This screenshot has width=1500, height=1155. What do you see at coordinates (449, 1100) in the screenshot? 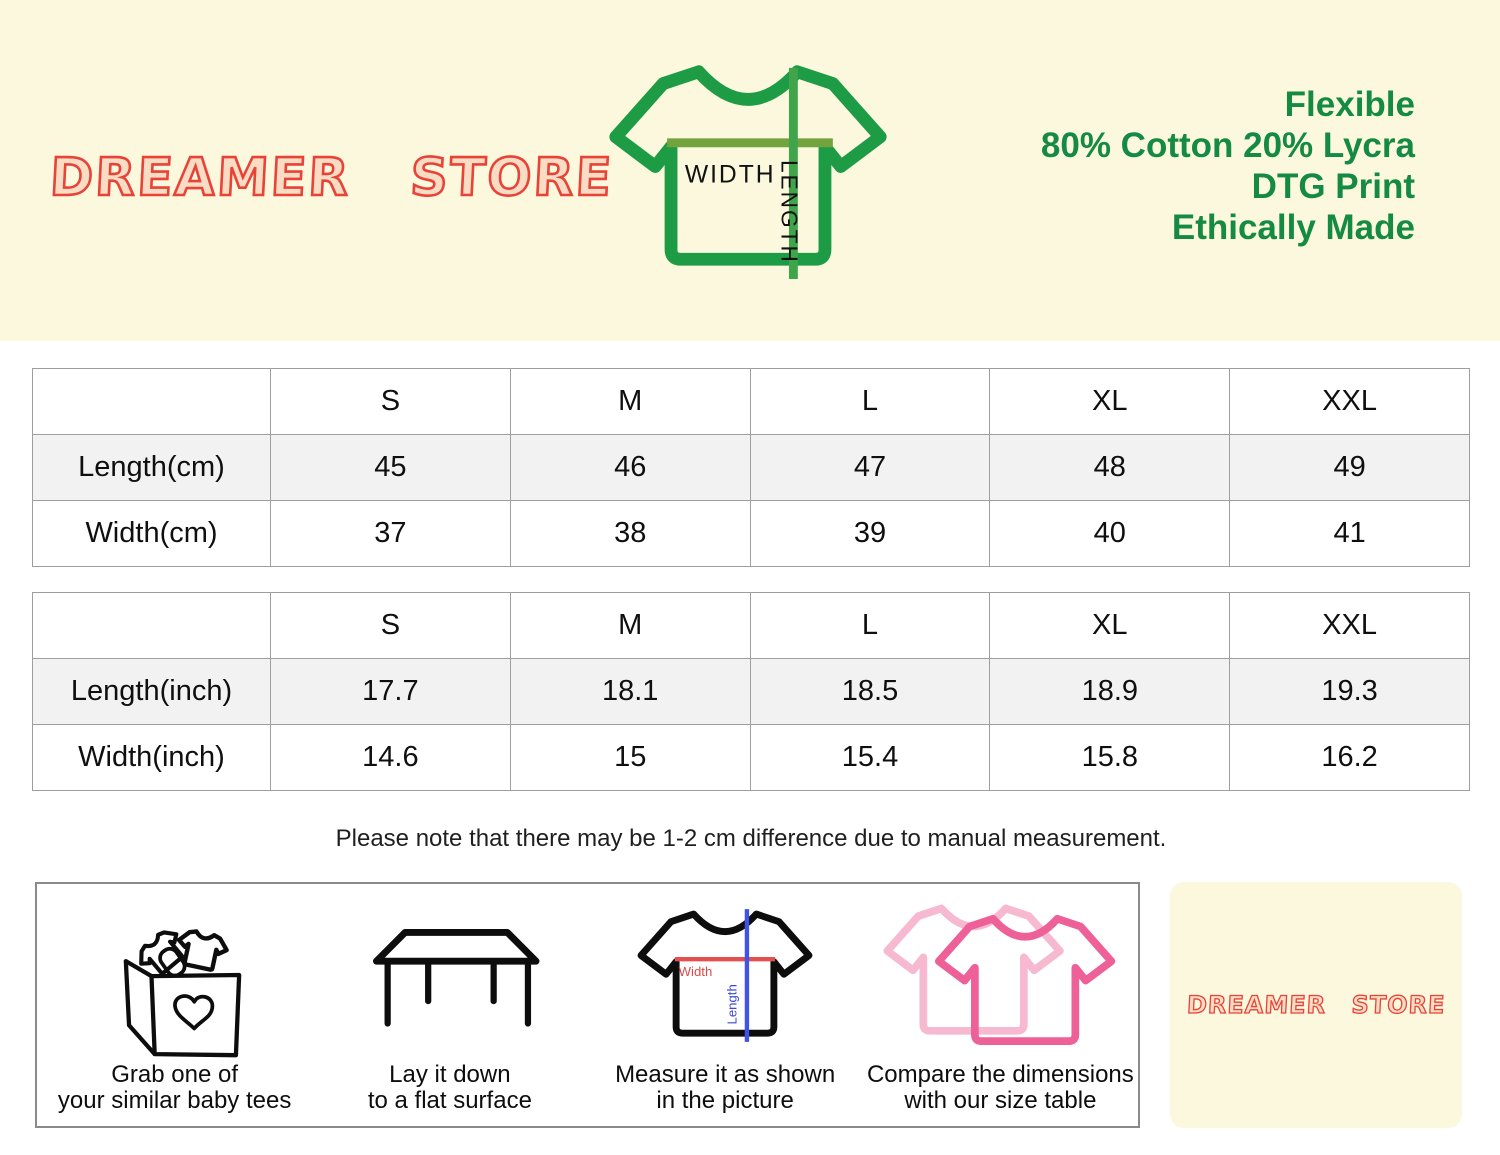
I see `caption-line: to a flat surface` at bounding box center [449, 1100].